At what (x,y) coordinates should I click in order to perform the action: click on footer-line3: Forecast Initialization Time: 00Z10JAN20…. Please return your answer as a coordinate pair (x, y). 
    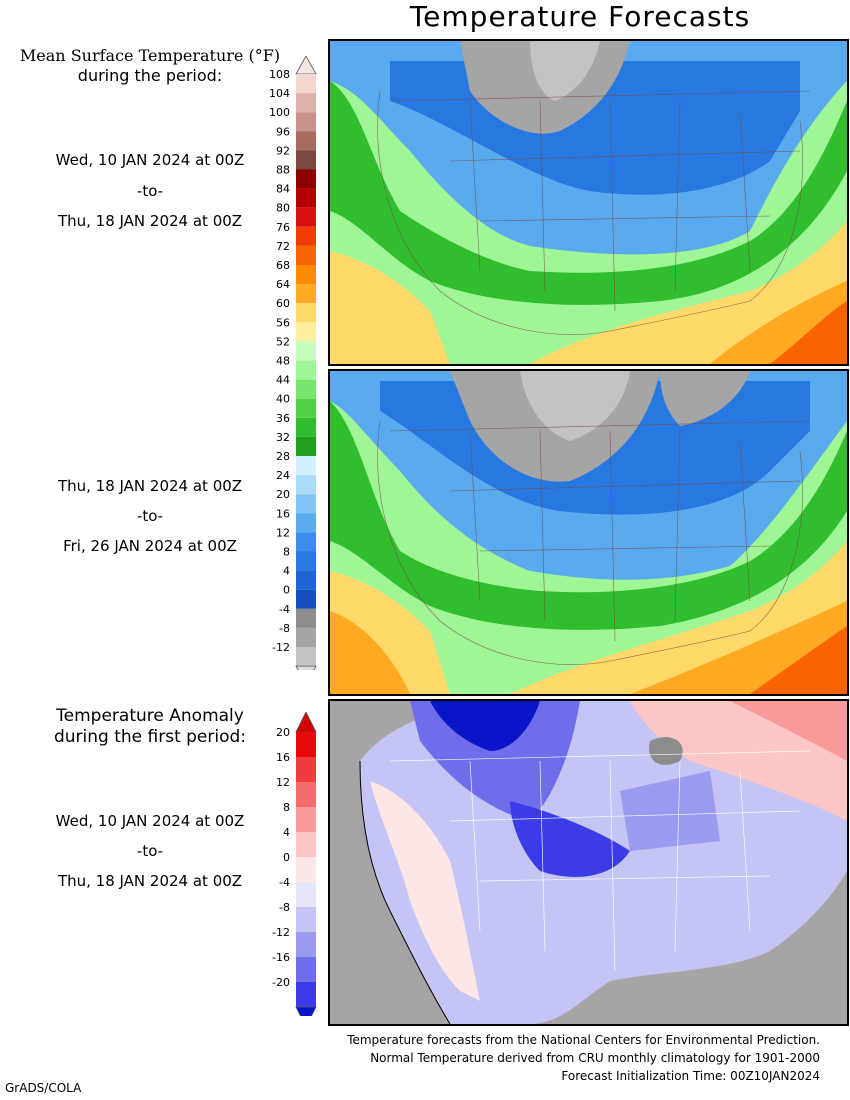
    Looking at the image, I should click on (690, 1076).